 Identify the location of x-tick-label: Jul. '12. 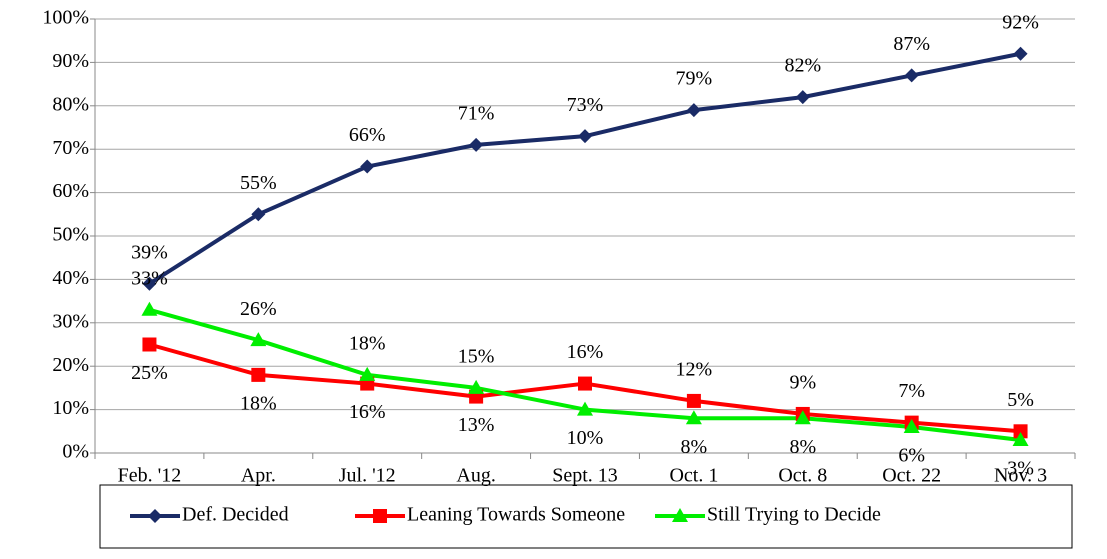
(367, 476).